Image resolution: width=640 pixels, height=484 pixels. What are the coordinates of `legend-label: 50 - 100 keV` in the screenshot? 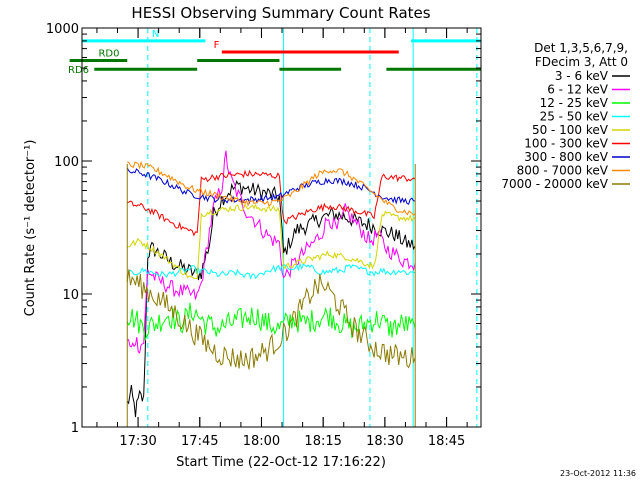 It's located at (570, 130).